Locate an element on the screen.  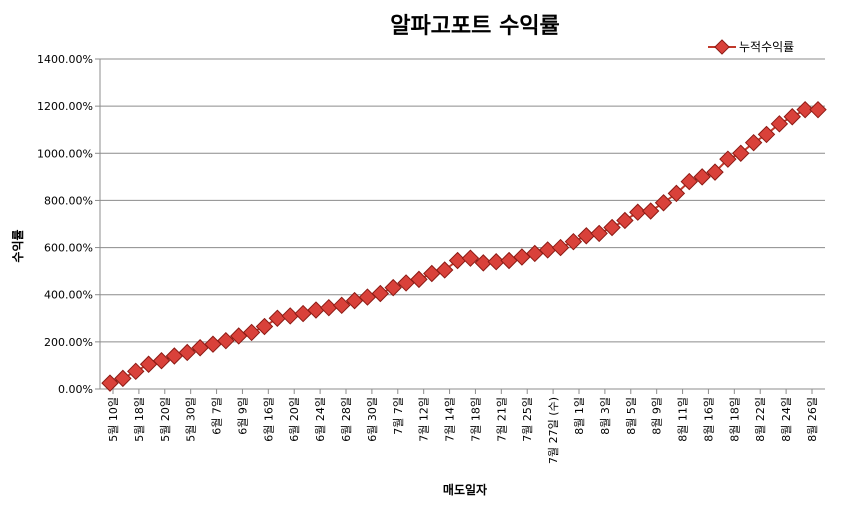
x-tick-label: 5월 10일 is located at coordinates (113, 419).